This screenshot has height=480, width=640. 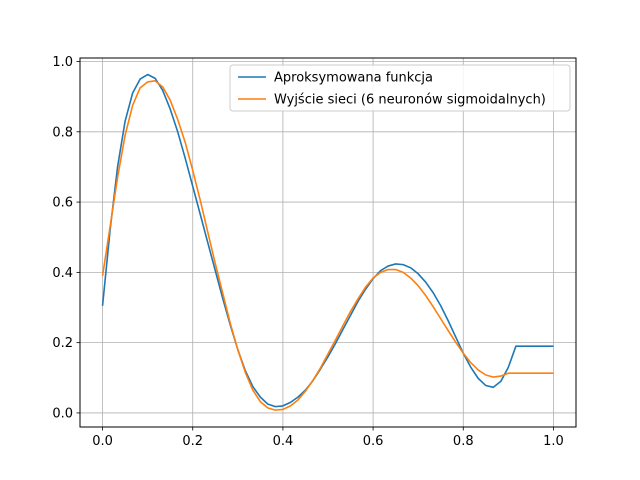 What do you see at coordinates (62, 413) in the screenshot?
I see `y-tick-label: 0.0` at bounding box center [62, 413].